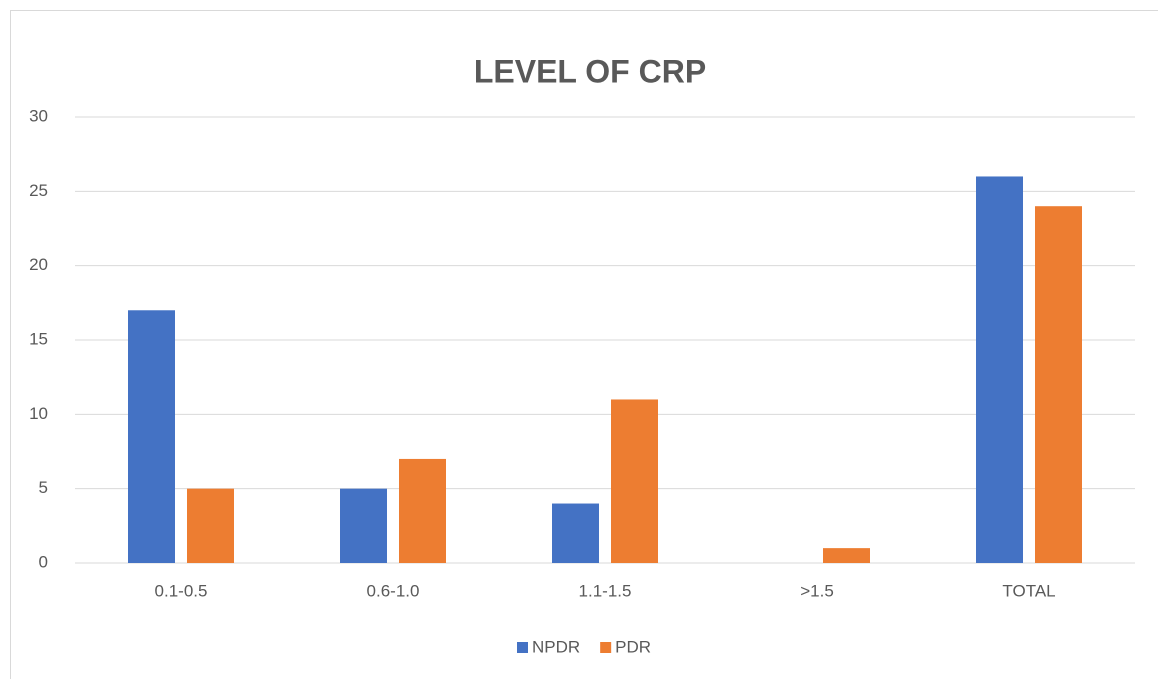 This screenshot has height=679, width=1158. Describe the element at coordinates (556, 646) in the screenshot. I see `legend-label: NPDR` at that location.